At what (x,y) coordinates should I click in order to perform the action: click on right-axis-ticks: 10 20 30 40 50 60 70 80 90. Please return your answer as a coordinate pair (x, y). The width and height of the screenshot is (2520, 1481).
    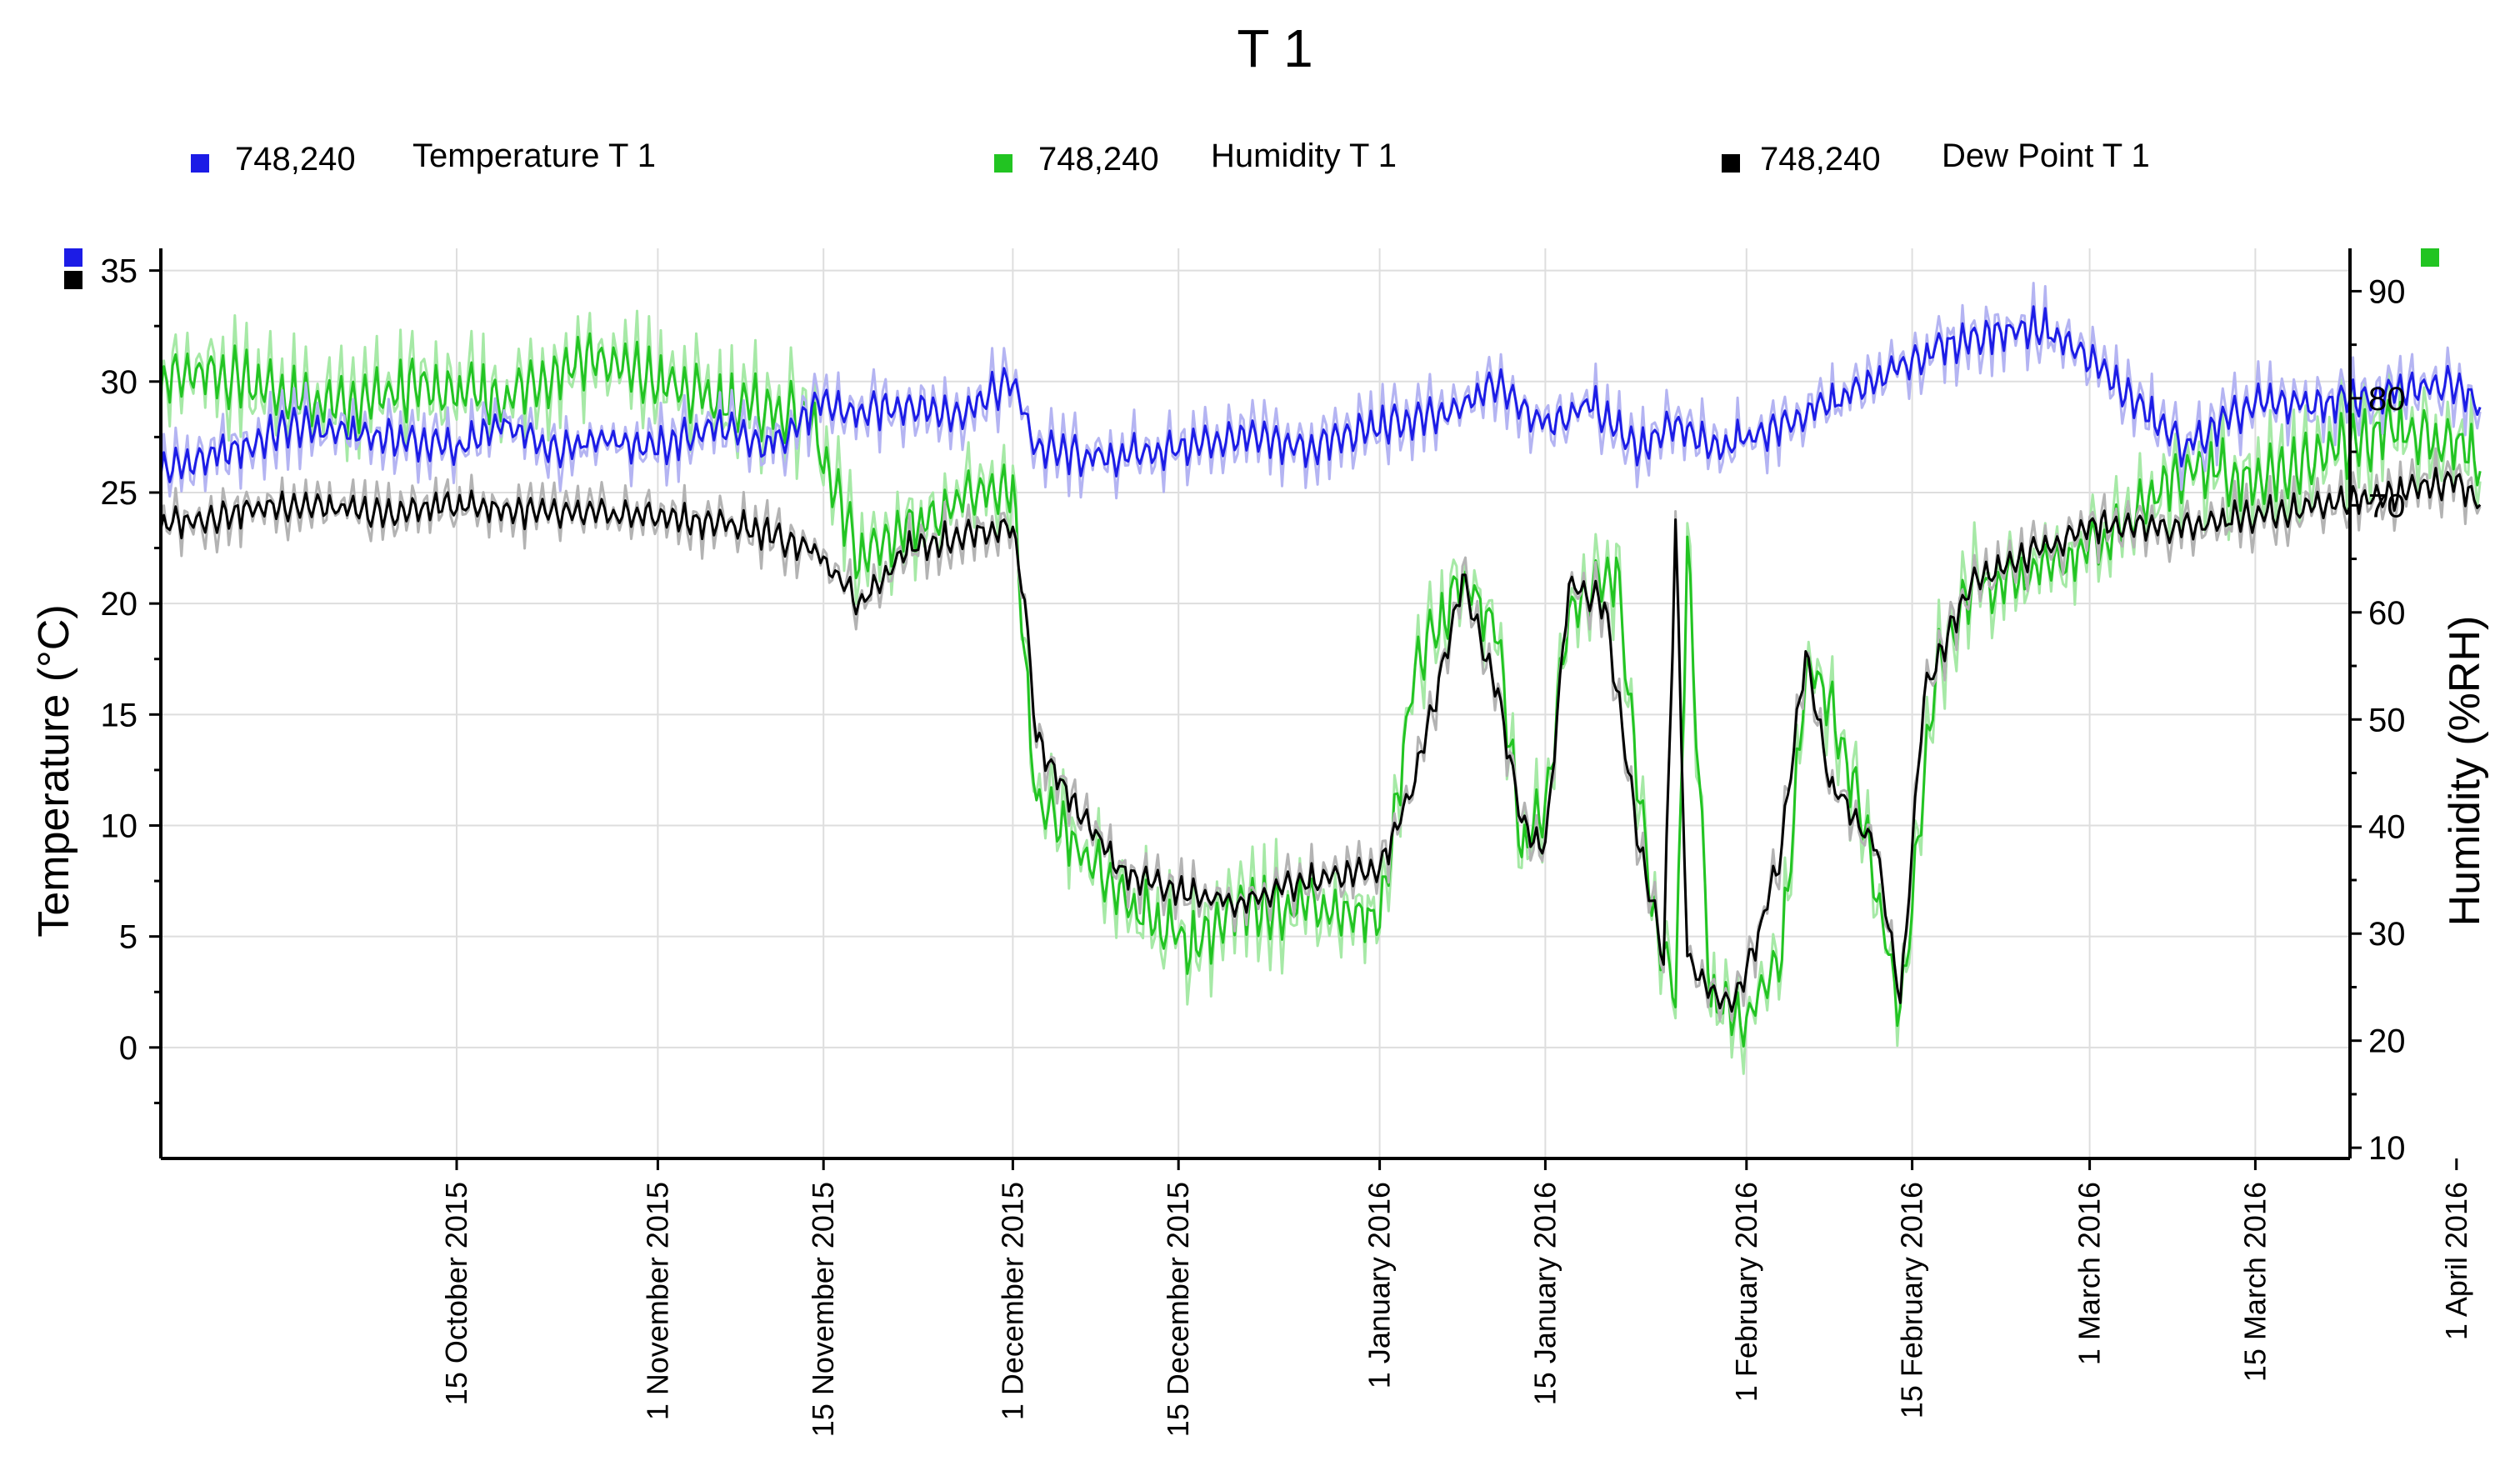
    Looking at the image, I should click on (2378, 720).